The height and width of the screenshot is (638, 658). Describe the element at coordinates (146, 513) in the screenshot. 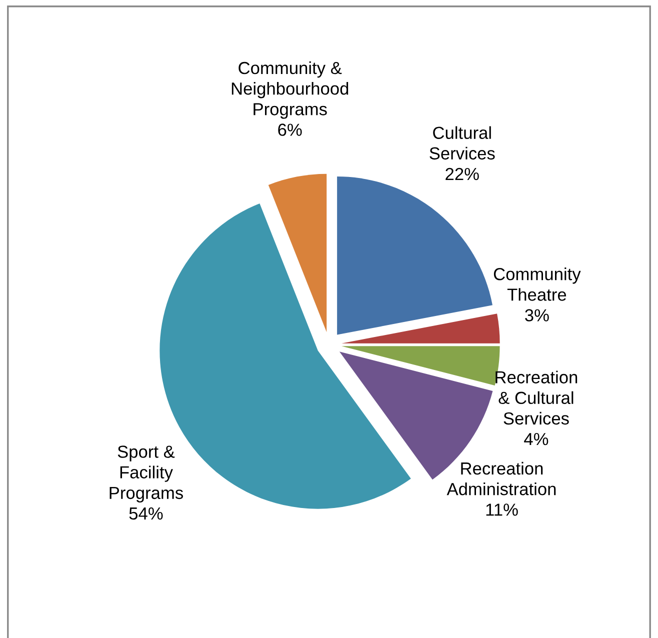

I see `data-label: 54%` at that location.